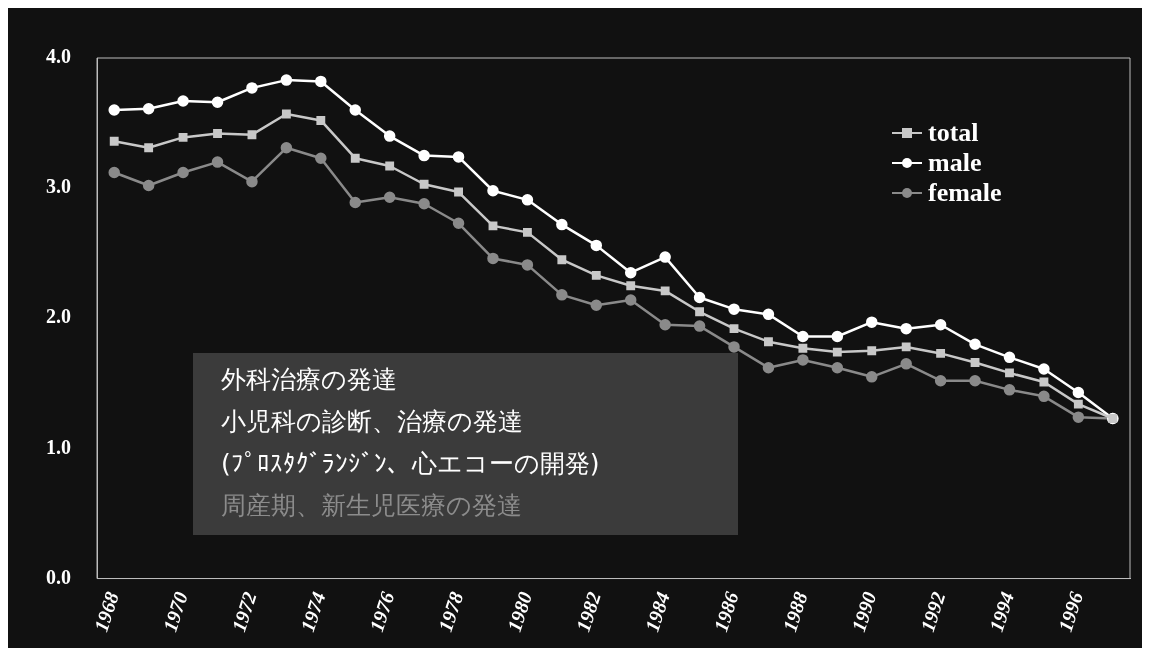 Image resolution: width=1150 pixels, height=656 pixels. I want to click on x-tick-label: 1986, so click(726, 612).